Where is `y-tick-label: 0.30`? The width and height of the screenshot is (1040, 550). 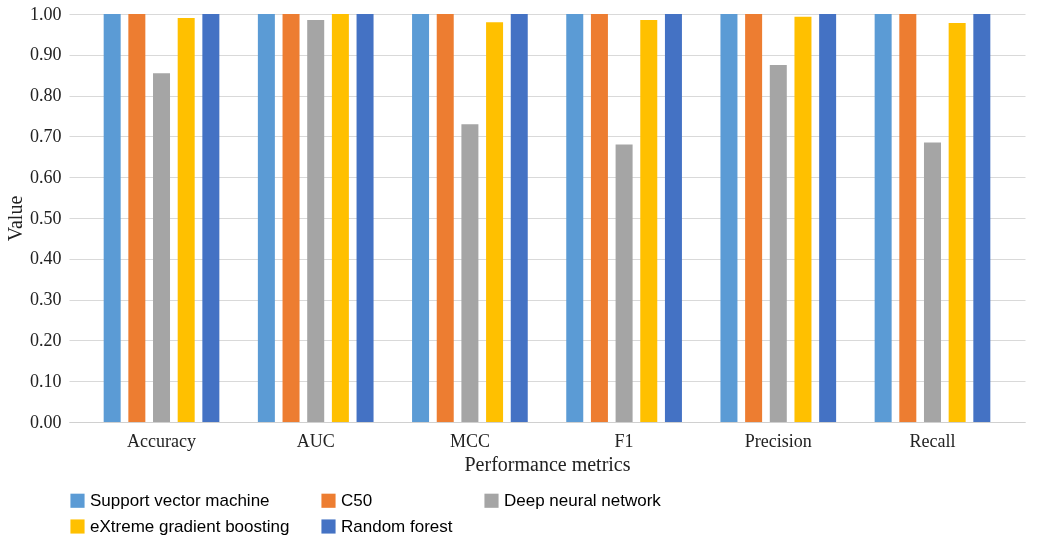
y-tick-label: 0.30 is located at coordinates (46, 299).